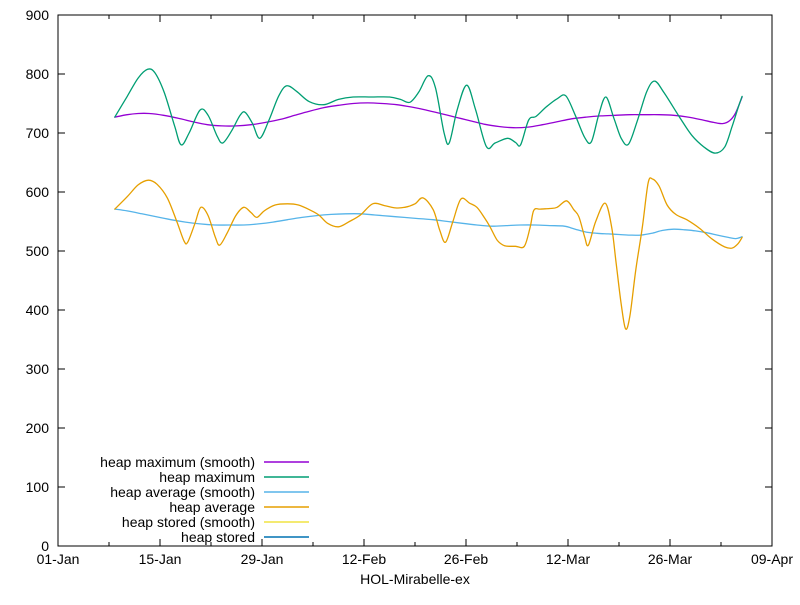  What do you see at coordinates (188, 522) in the screenshot?
I see `legend-label: heap stored (smooth)` at bounding box center [188, 522].